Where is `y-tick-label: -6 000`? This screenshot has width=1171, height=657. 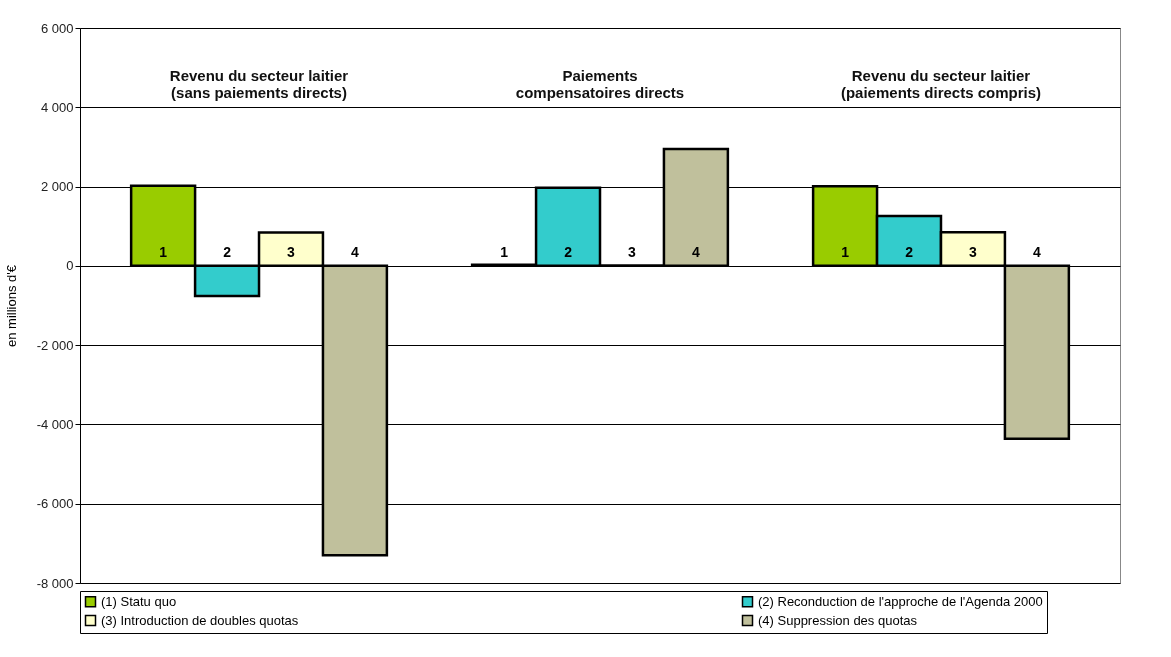 y-tick-label: -6 000 is located at coordinates (55, 504).